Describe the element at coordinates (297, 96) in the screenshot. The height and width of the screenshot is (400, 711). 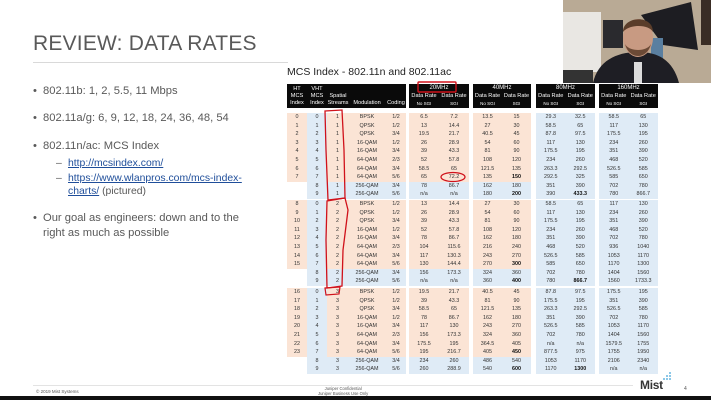
I see `header-ht: HT MCS Index` at that location.